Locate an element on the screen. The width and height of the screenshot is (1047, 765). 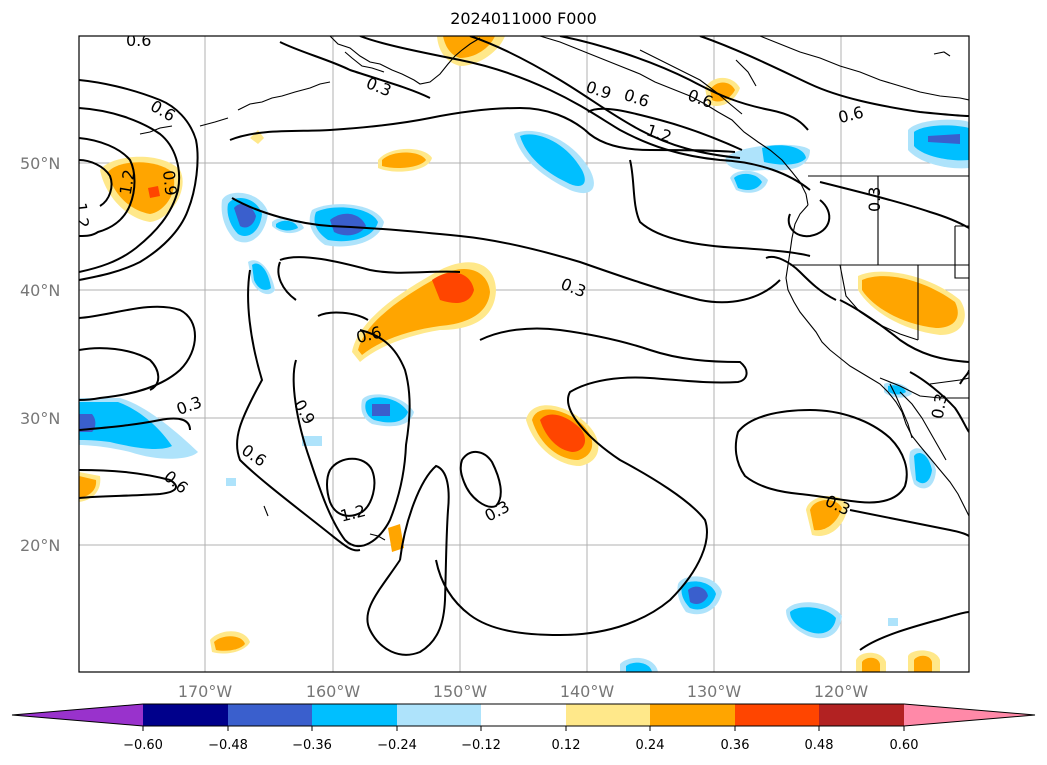
lat-label: 30°N is located at coordinates (40, 418).